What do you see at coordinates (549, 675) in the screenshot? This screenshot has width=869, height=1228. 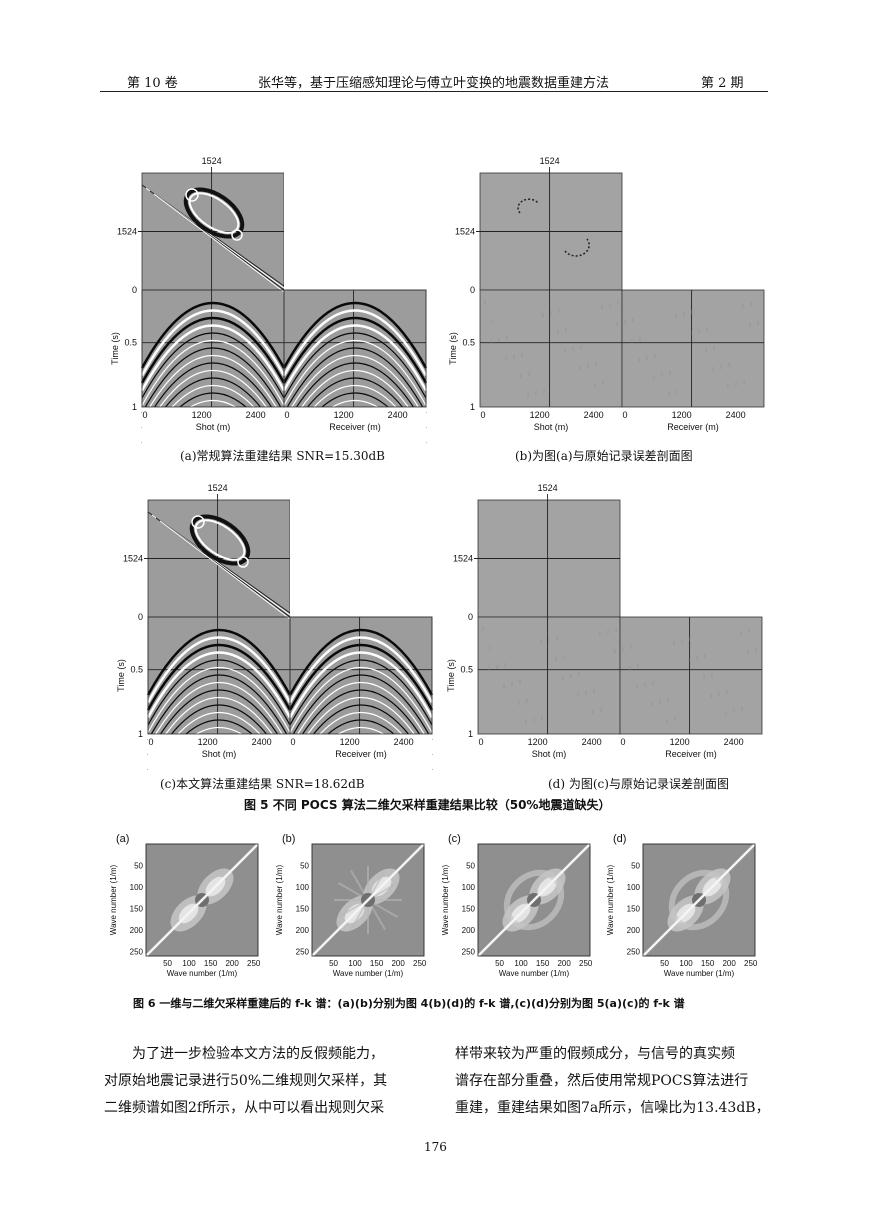 I see `shot-section-box` at bounding box center [549, 675].